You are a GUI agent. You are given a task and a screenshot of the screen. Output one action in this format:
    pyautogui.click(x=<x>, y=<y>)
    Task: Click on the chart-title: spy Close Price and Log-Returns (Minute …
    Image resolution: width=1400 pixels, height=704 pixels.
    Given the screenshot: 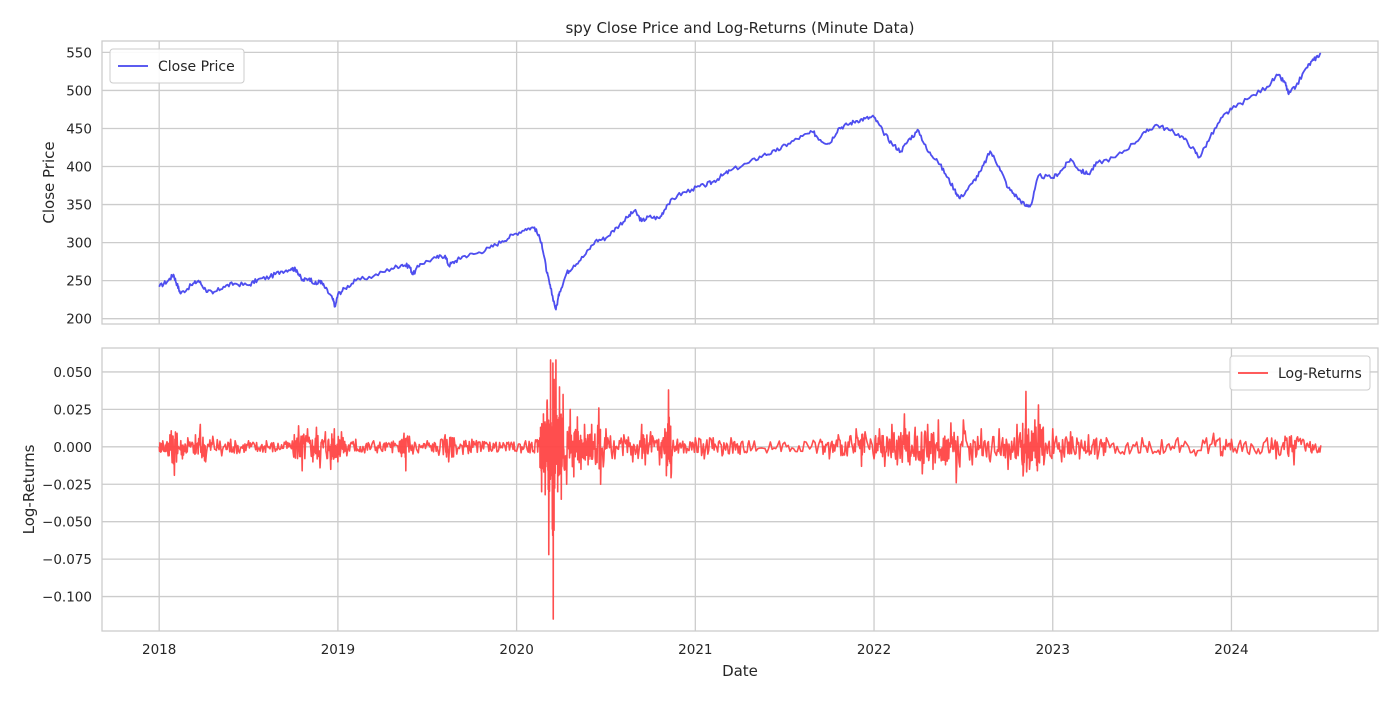 What is the action you would take?
    pyautogui.click(x=739, y=28)
    